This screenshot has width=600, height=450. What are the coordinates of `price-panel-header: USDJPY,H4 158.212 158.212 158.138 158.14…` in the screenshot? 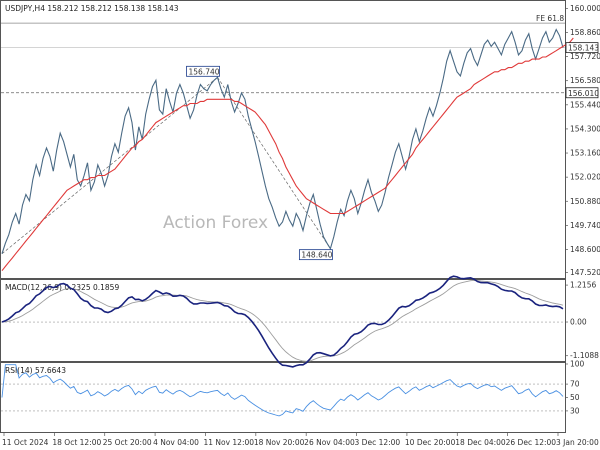 It's located at (92, 8).